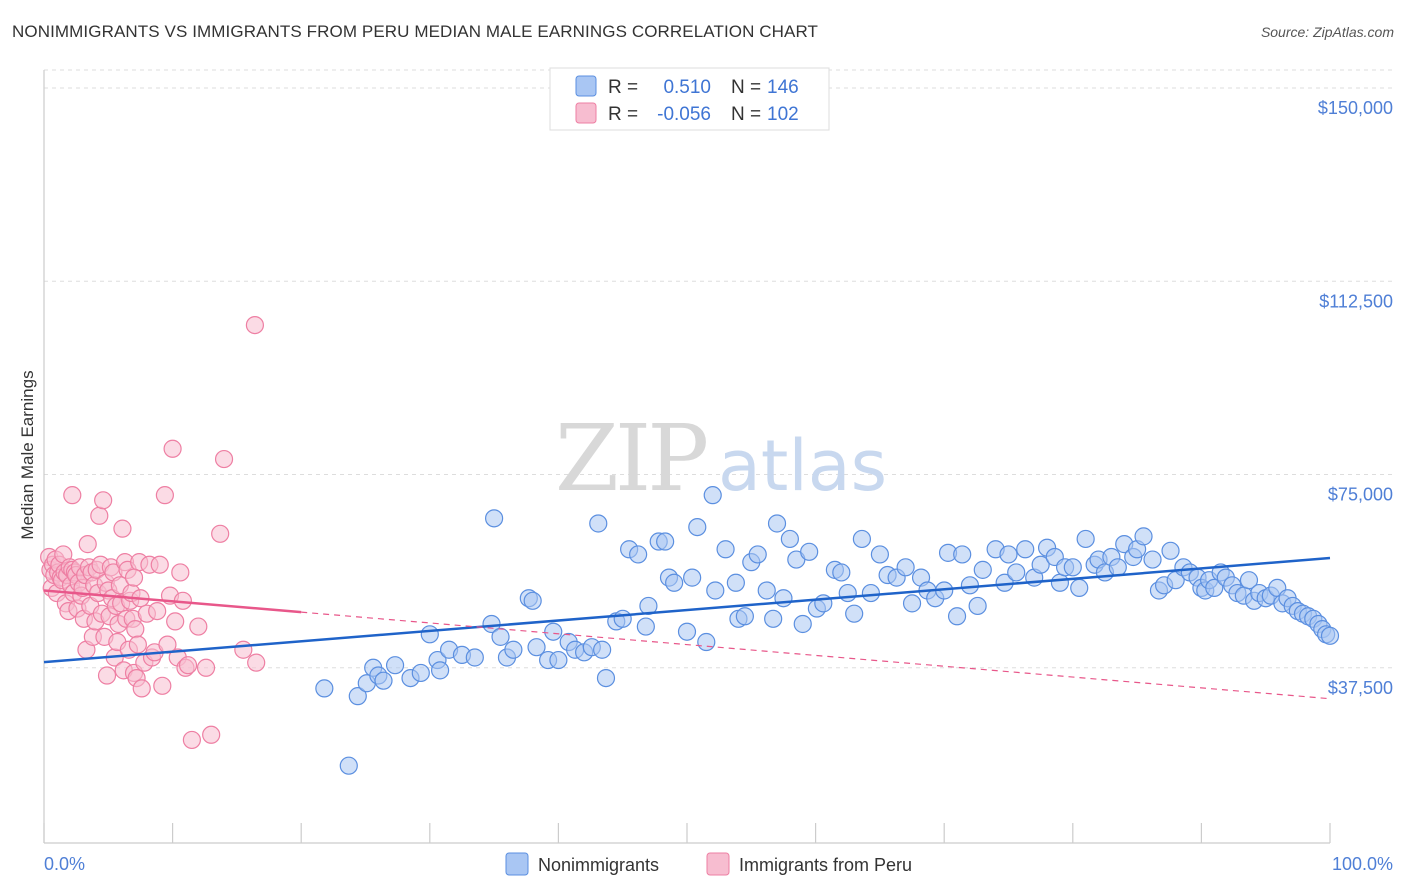  I want to click on trend-line-nonimmigrants, so click(687, 610).